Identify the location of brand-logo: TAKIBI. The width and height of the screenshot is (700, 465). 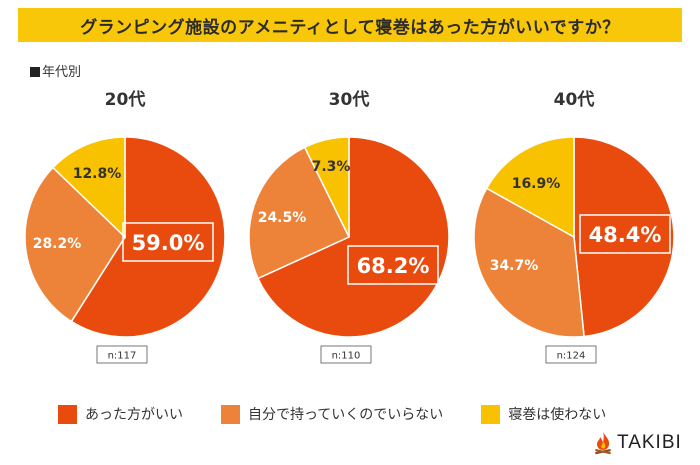
(637, 443).